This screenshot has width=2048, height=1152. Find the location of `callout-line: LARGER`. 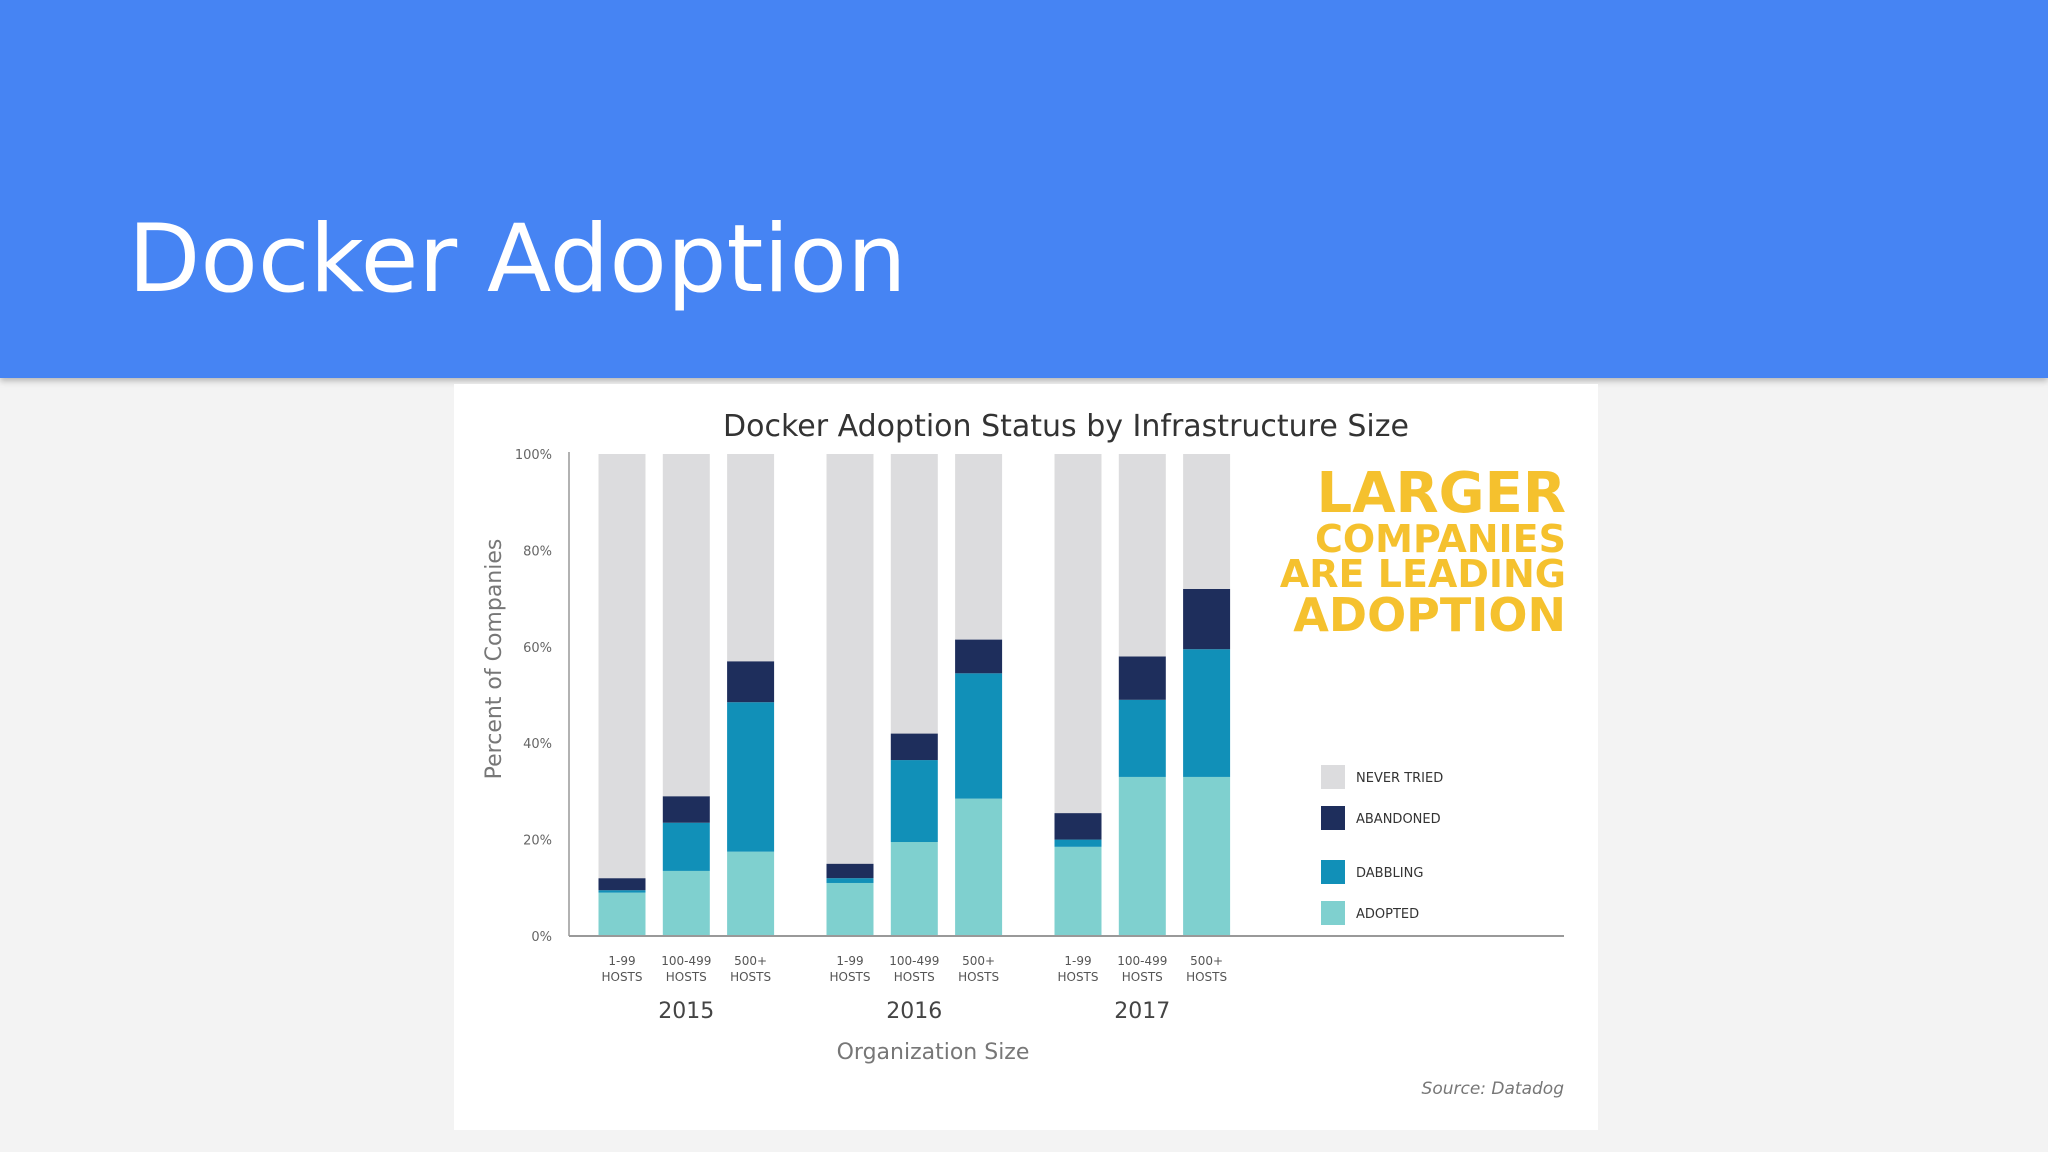

callout-line: LARGER is located at coordinates (1441, 493).